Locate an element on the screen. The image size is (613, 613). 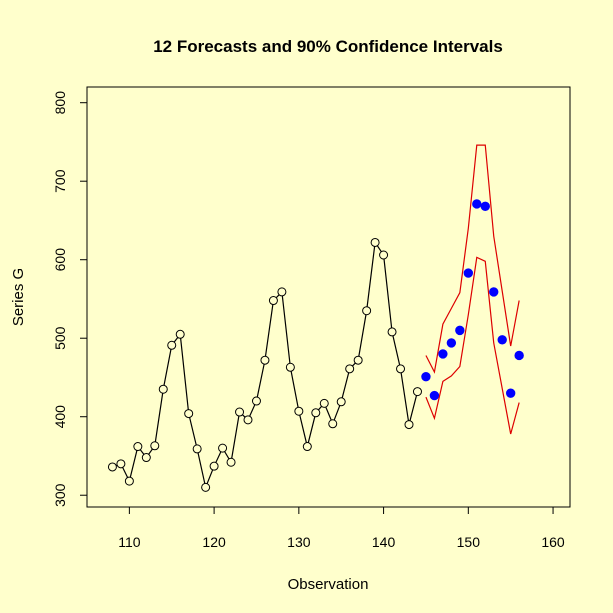
y-tick-label: 800 is located at coordinates (60, 103).